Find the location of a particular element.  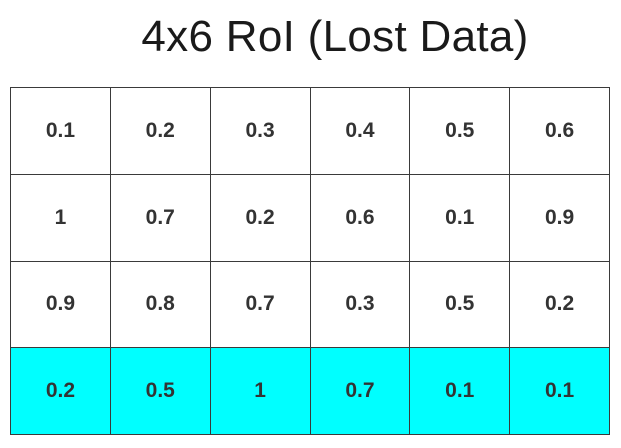

grid-cell-r2-c5: 0.1 is located at coordinates (460, 218).